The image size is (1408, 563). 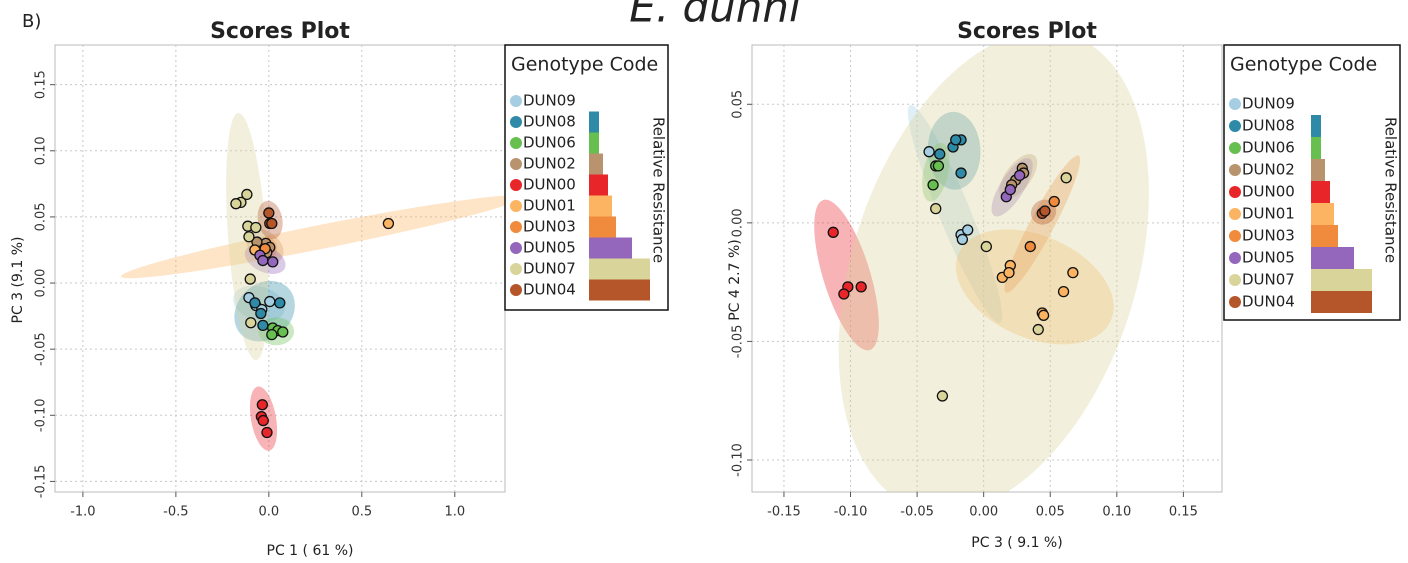 I want to click on y-axis-label: PC 4 2.7 %), so click(x=735, y=280).